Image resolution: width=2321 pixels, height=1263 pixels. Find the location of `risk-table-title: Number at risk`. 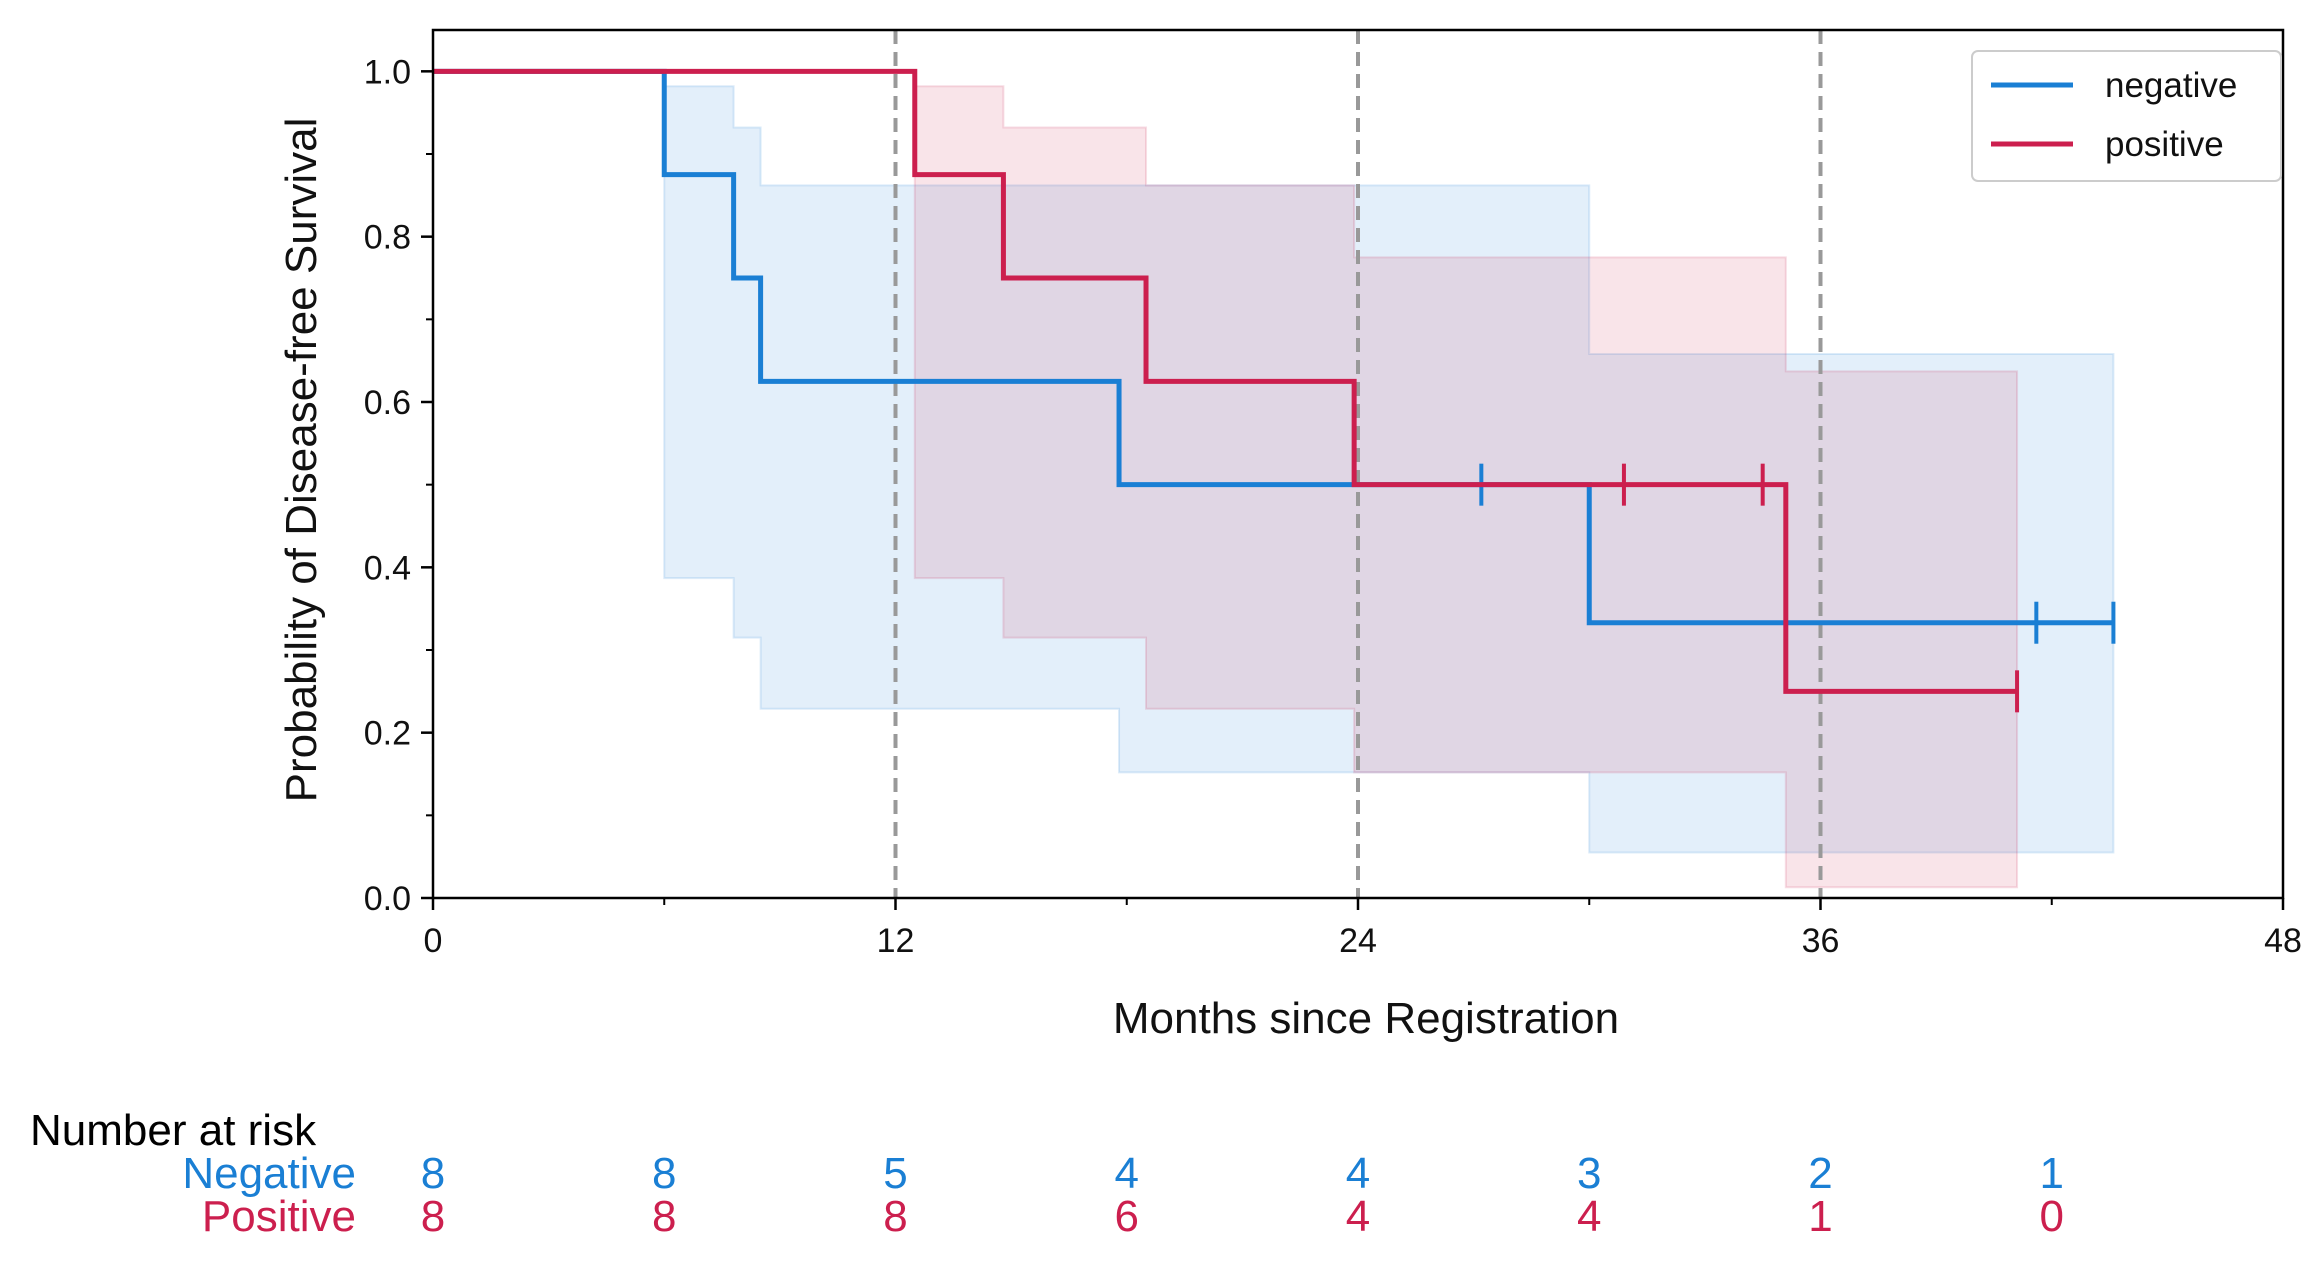

risk-table-title: Number at risk is located at coordinates (173, 1130).